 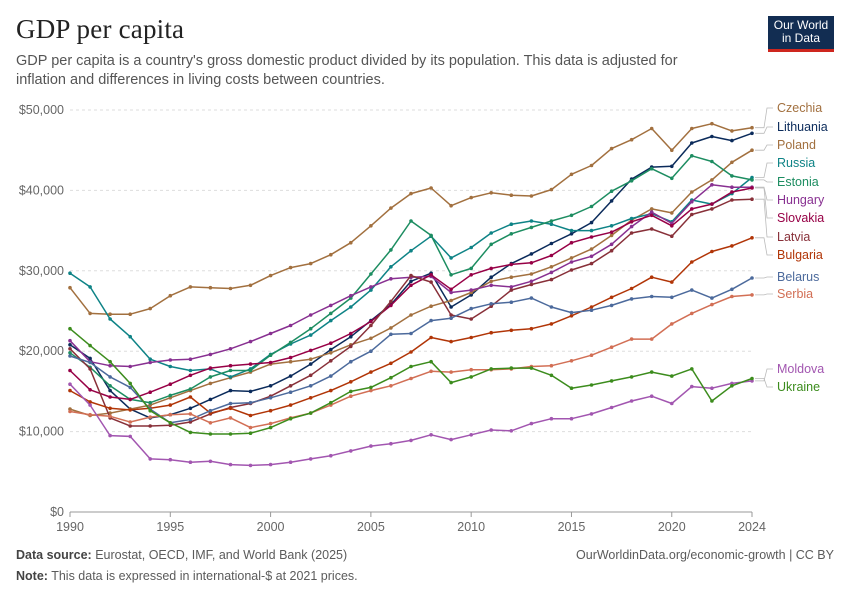 I want to click on owid-logo: Our World in Data, so click(x=801, y=34).